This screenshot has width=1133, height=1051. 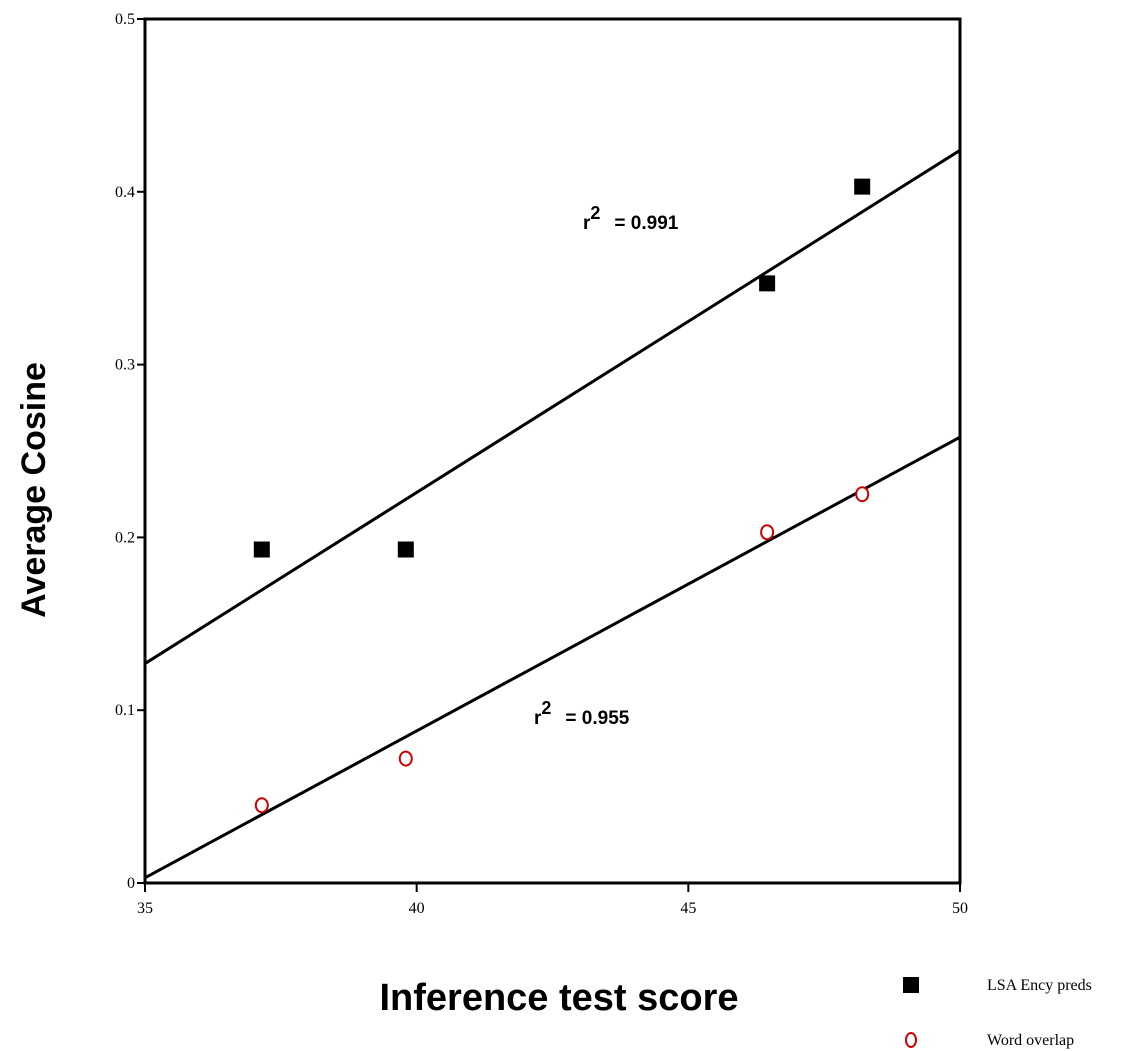 What do you see at coordinates (125, 365) in the screenshot?
I see `y-tick-label: 0.3` at bounding box center [125, 365].